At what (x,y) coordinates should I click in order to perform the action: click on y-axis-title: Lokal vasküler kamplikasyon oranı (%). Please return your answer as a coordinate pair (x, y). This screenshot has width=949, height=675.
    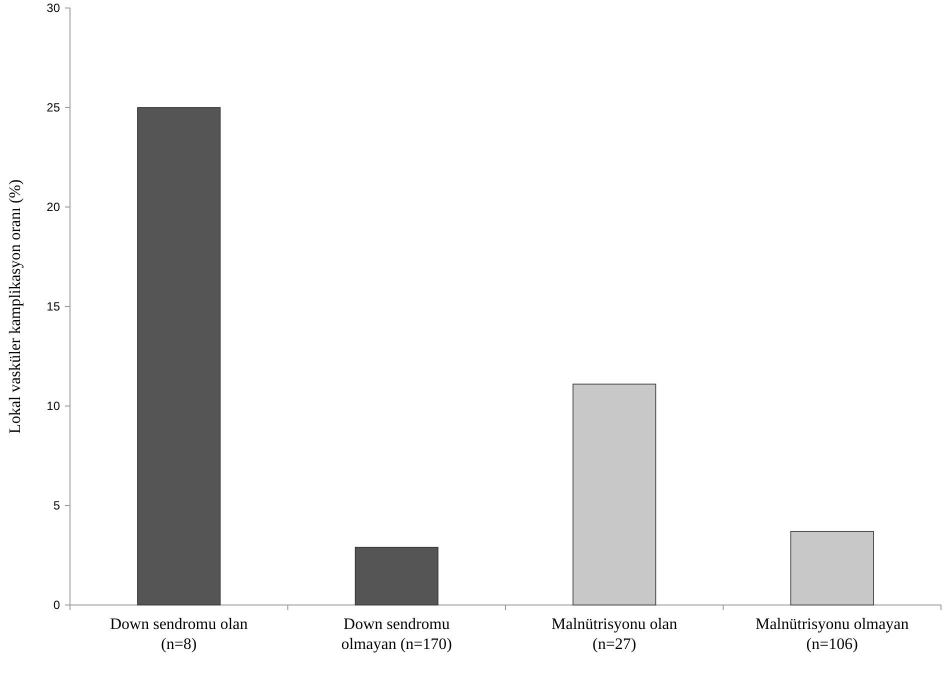
    Looking at the image, I should click on (15, 306).